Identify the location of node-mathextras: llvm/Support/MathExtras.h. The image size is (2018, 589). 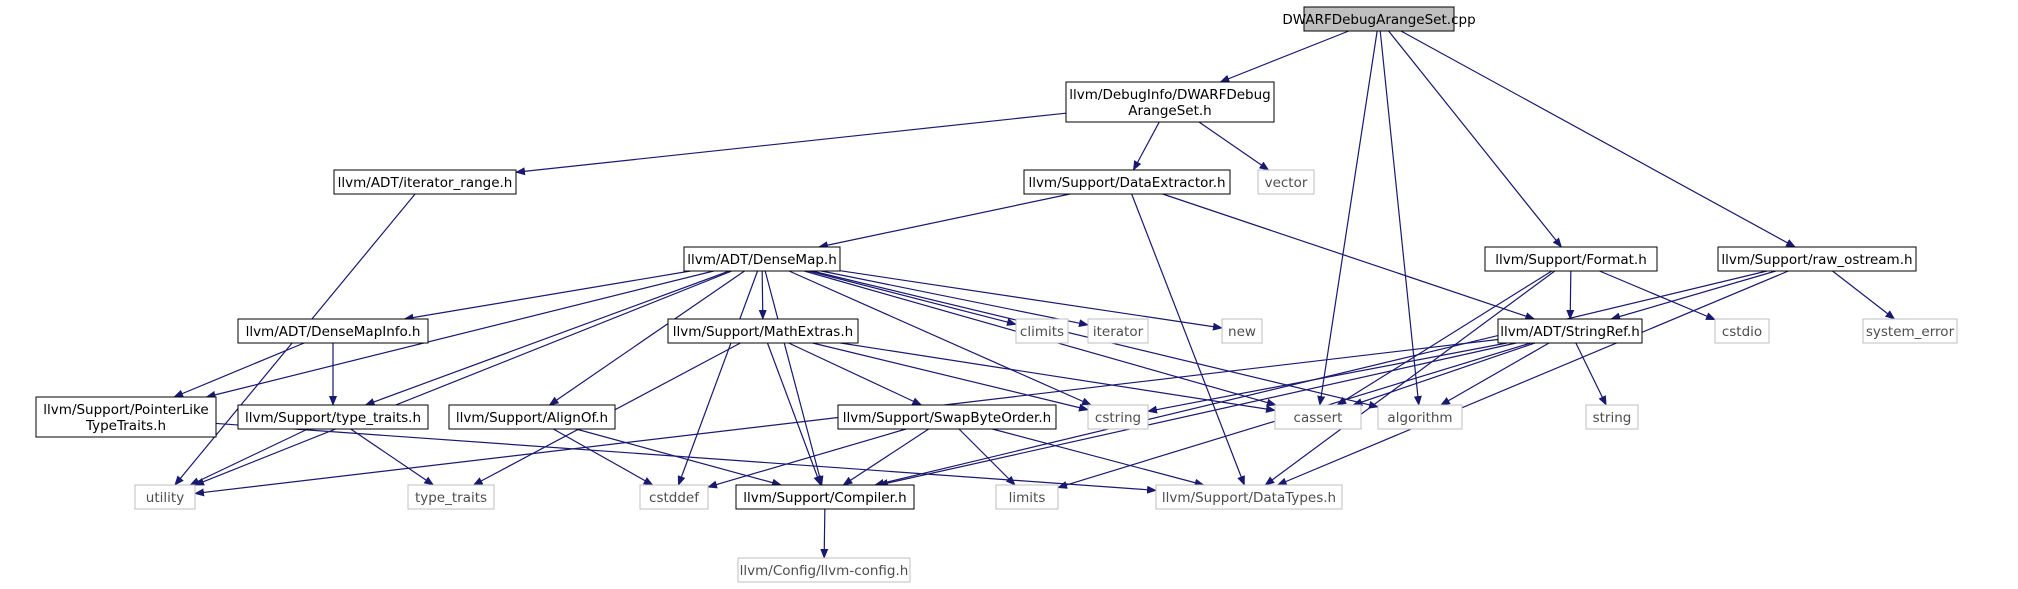
(763, 331).